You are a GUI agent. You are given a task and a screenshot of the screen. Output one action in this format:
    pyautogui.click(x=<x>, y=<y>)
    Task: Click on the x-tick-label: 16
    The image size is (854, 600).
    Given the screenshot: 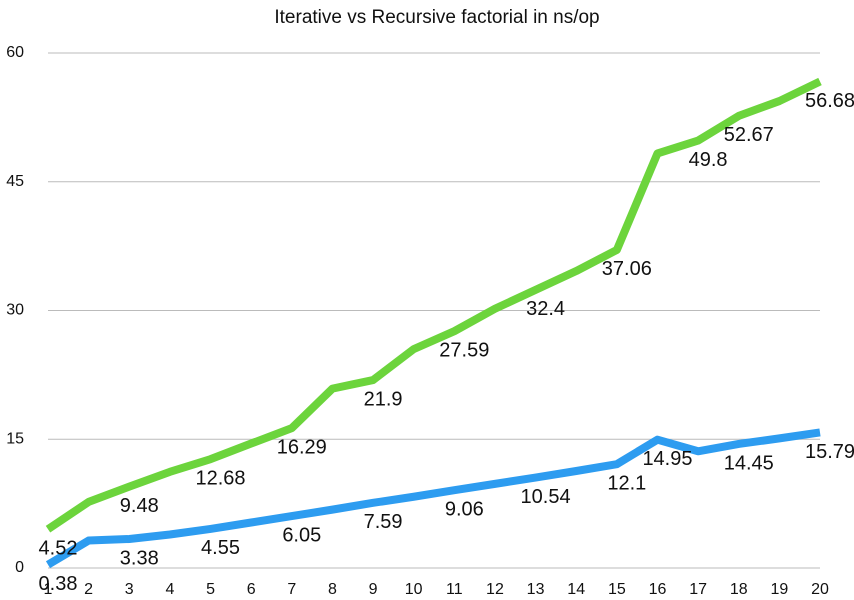 What is the action you would take?
    pyautogui.click(x=658, y=589)
    